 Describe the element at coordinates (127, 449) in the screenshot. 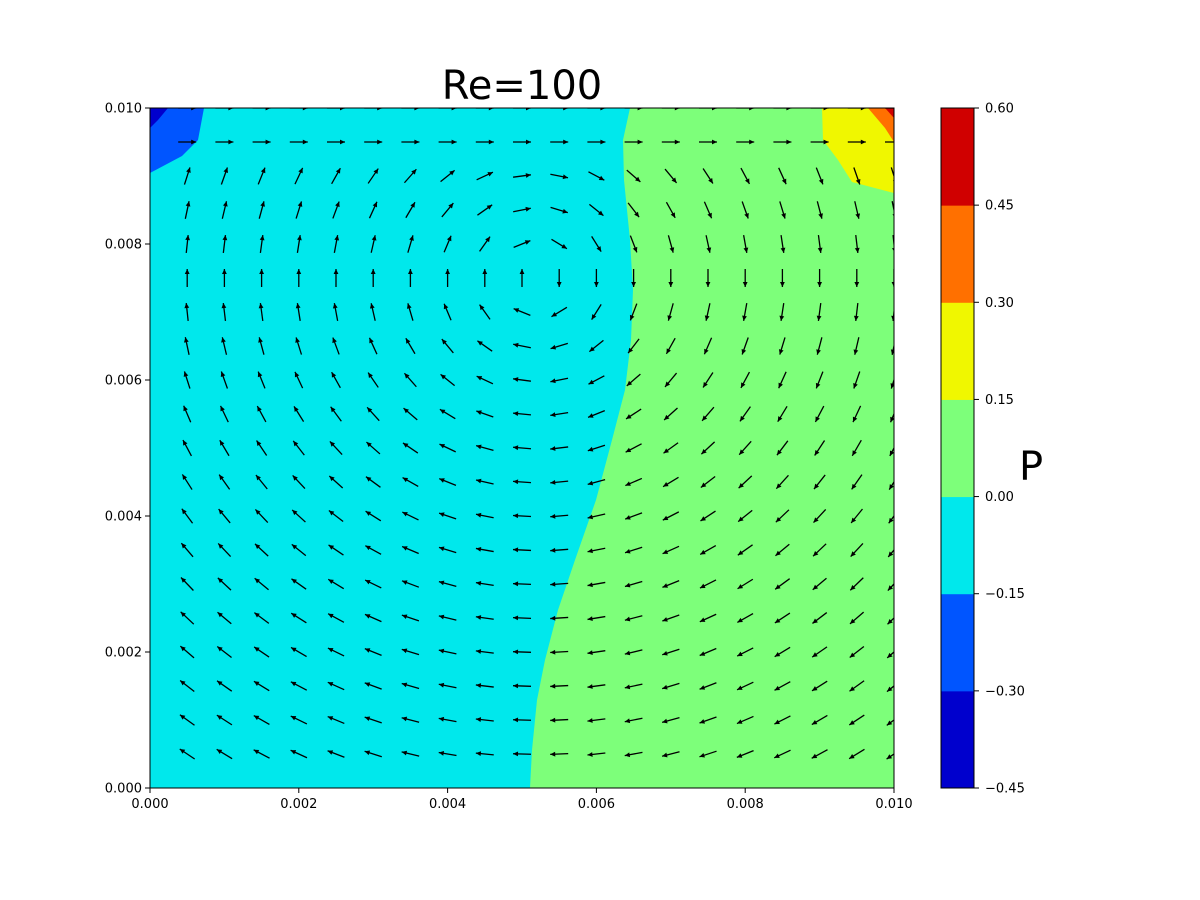

I see `y-axis: 0.000 0.002 0.004 0.006 0.008 0.010` at that location.